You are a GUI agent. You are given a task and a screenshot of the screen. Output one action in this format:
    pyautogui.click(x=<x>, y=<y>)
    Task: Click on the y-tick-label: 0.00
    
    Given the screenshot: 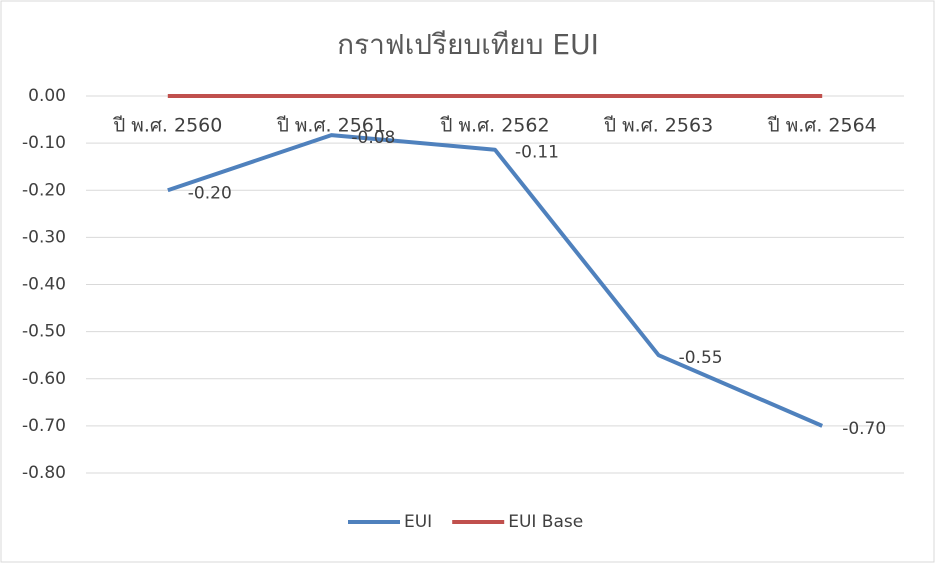 What is the action you would take?
    pyautogui.click(x=47, y=96)
    